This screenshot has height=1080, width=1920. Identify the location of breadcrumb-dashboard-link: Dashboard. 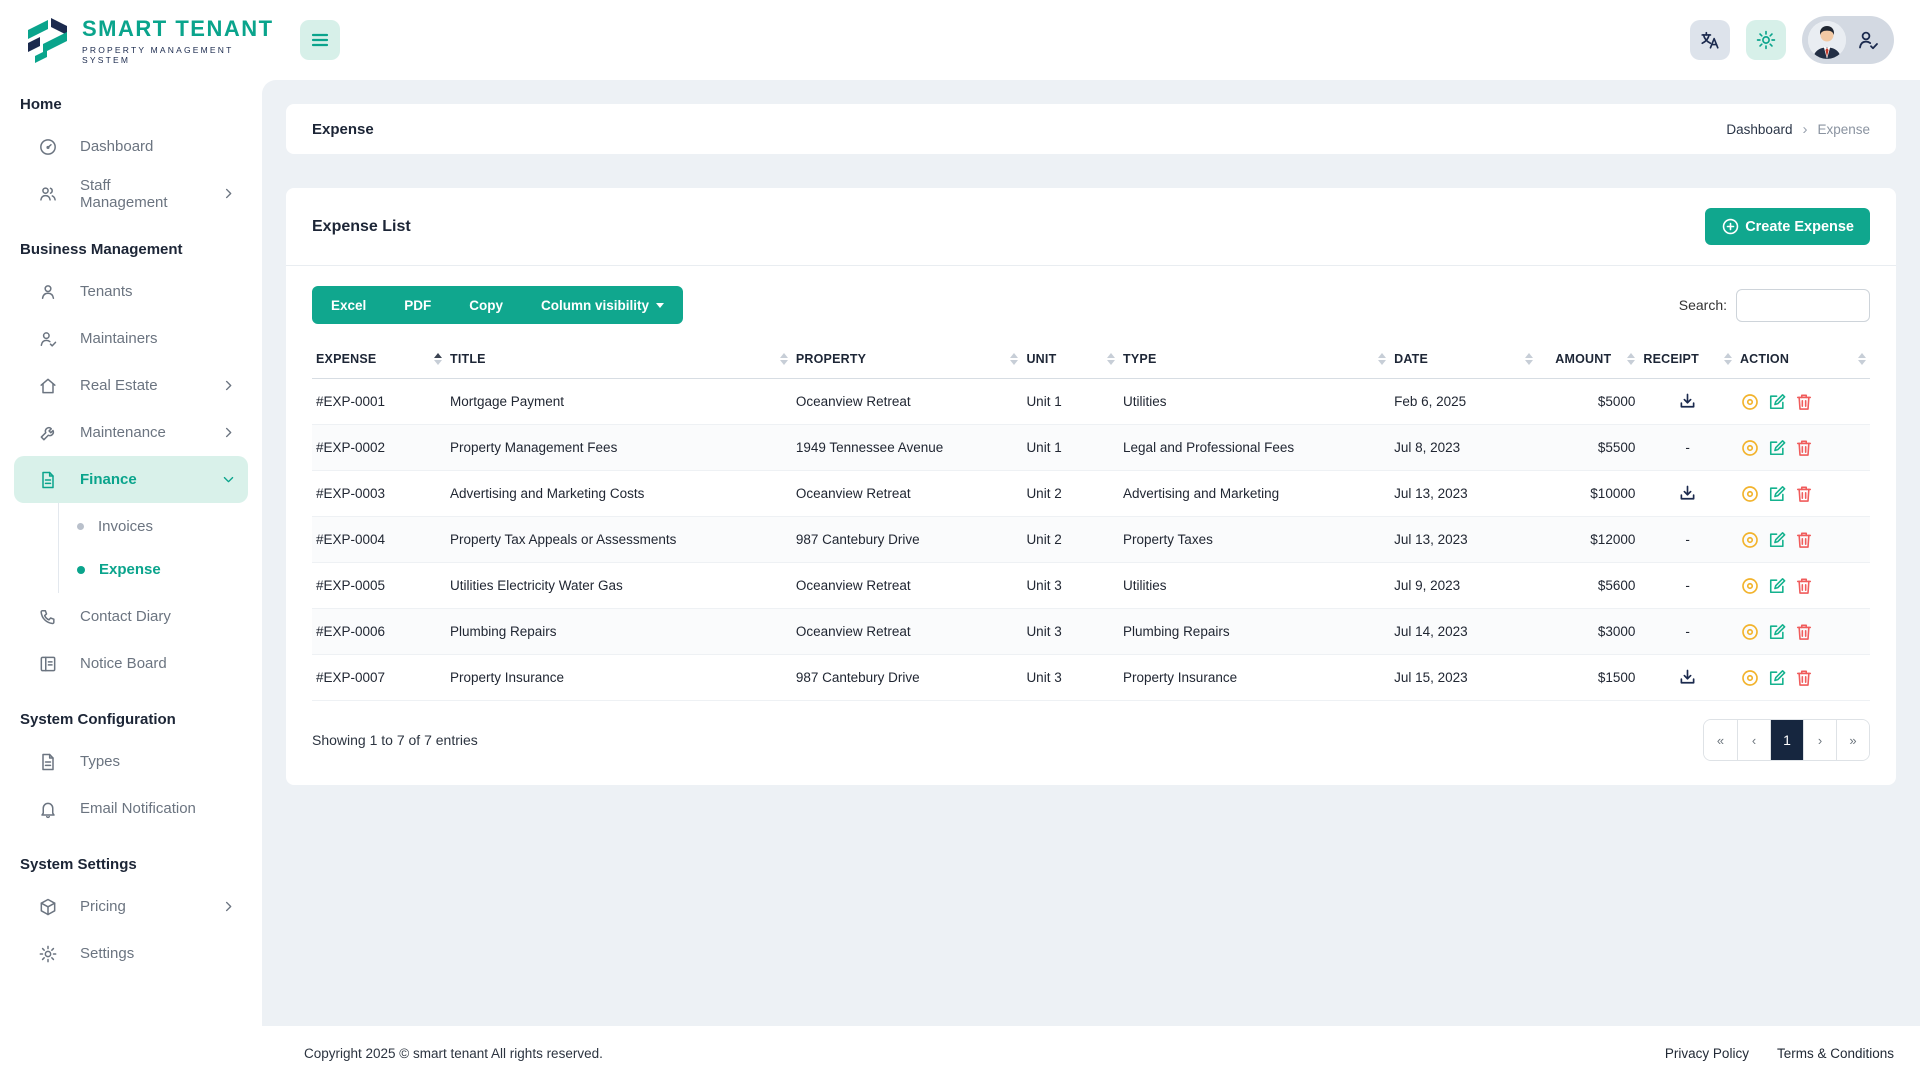
(1759, 129).